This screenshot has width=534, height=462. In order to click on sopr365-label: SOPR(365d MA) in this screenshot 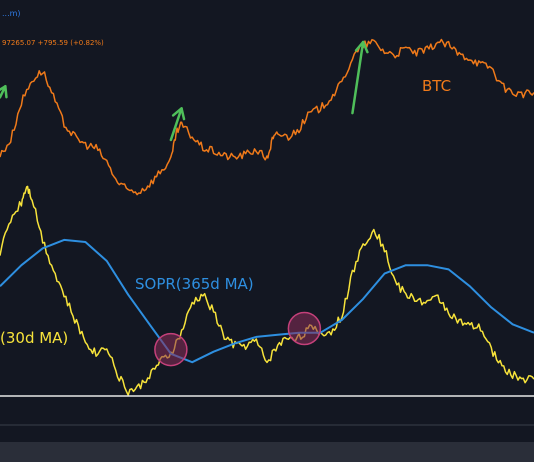, I will do `click(194, 284)`.